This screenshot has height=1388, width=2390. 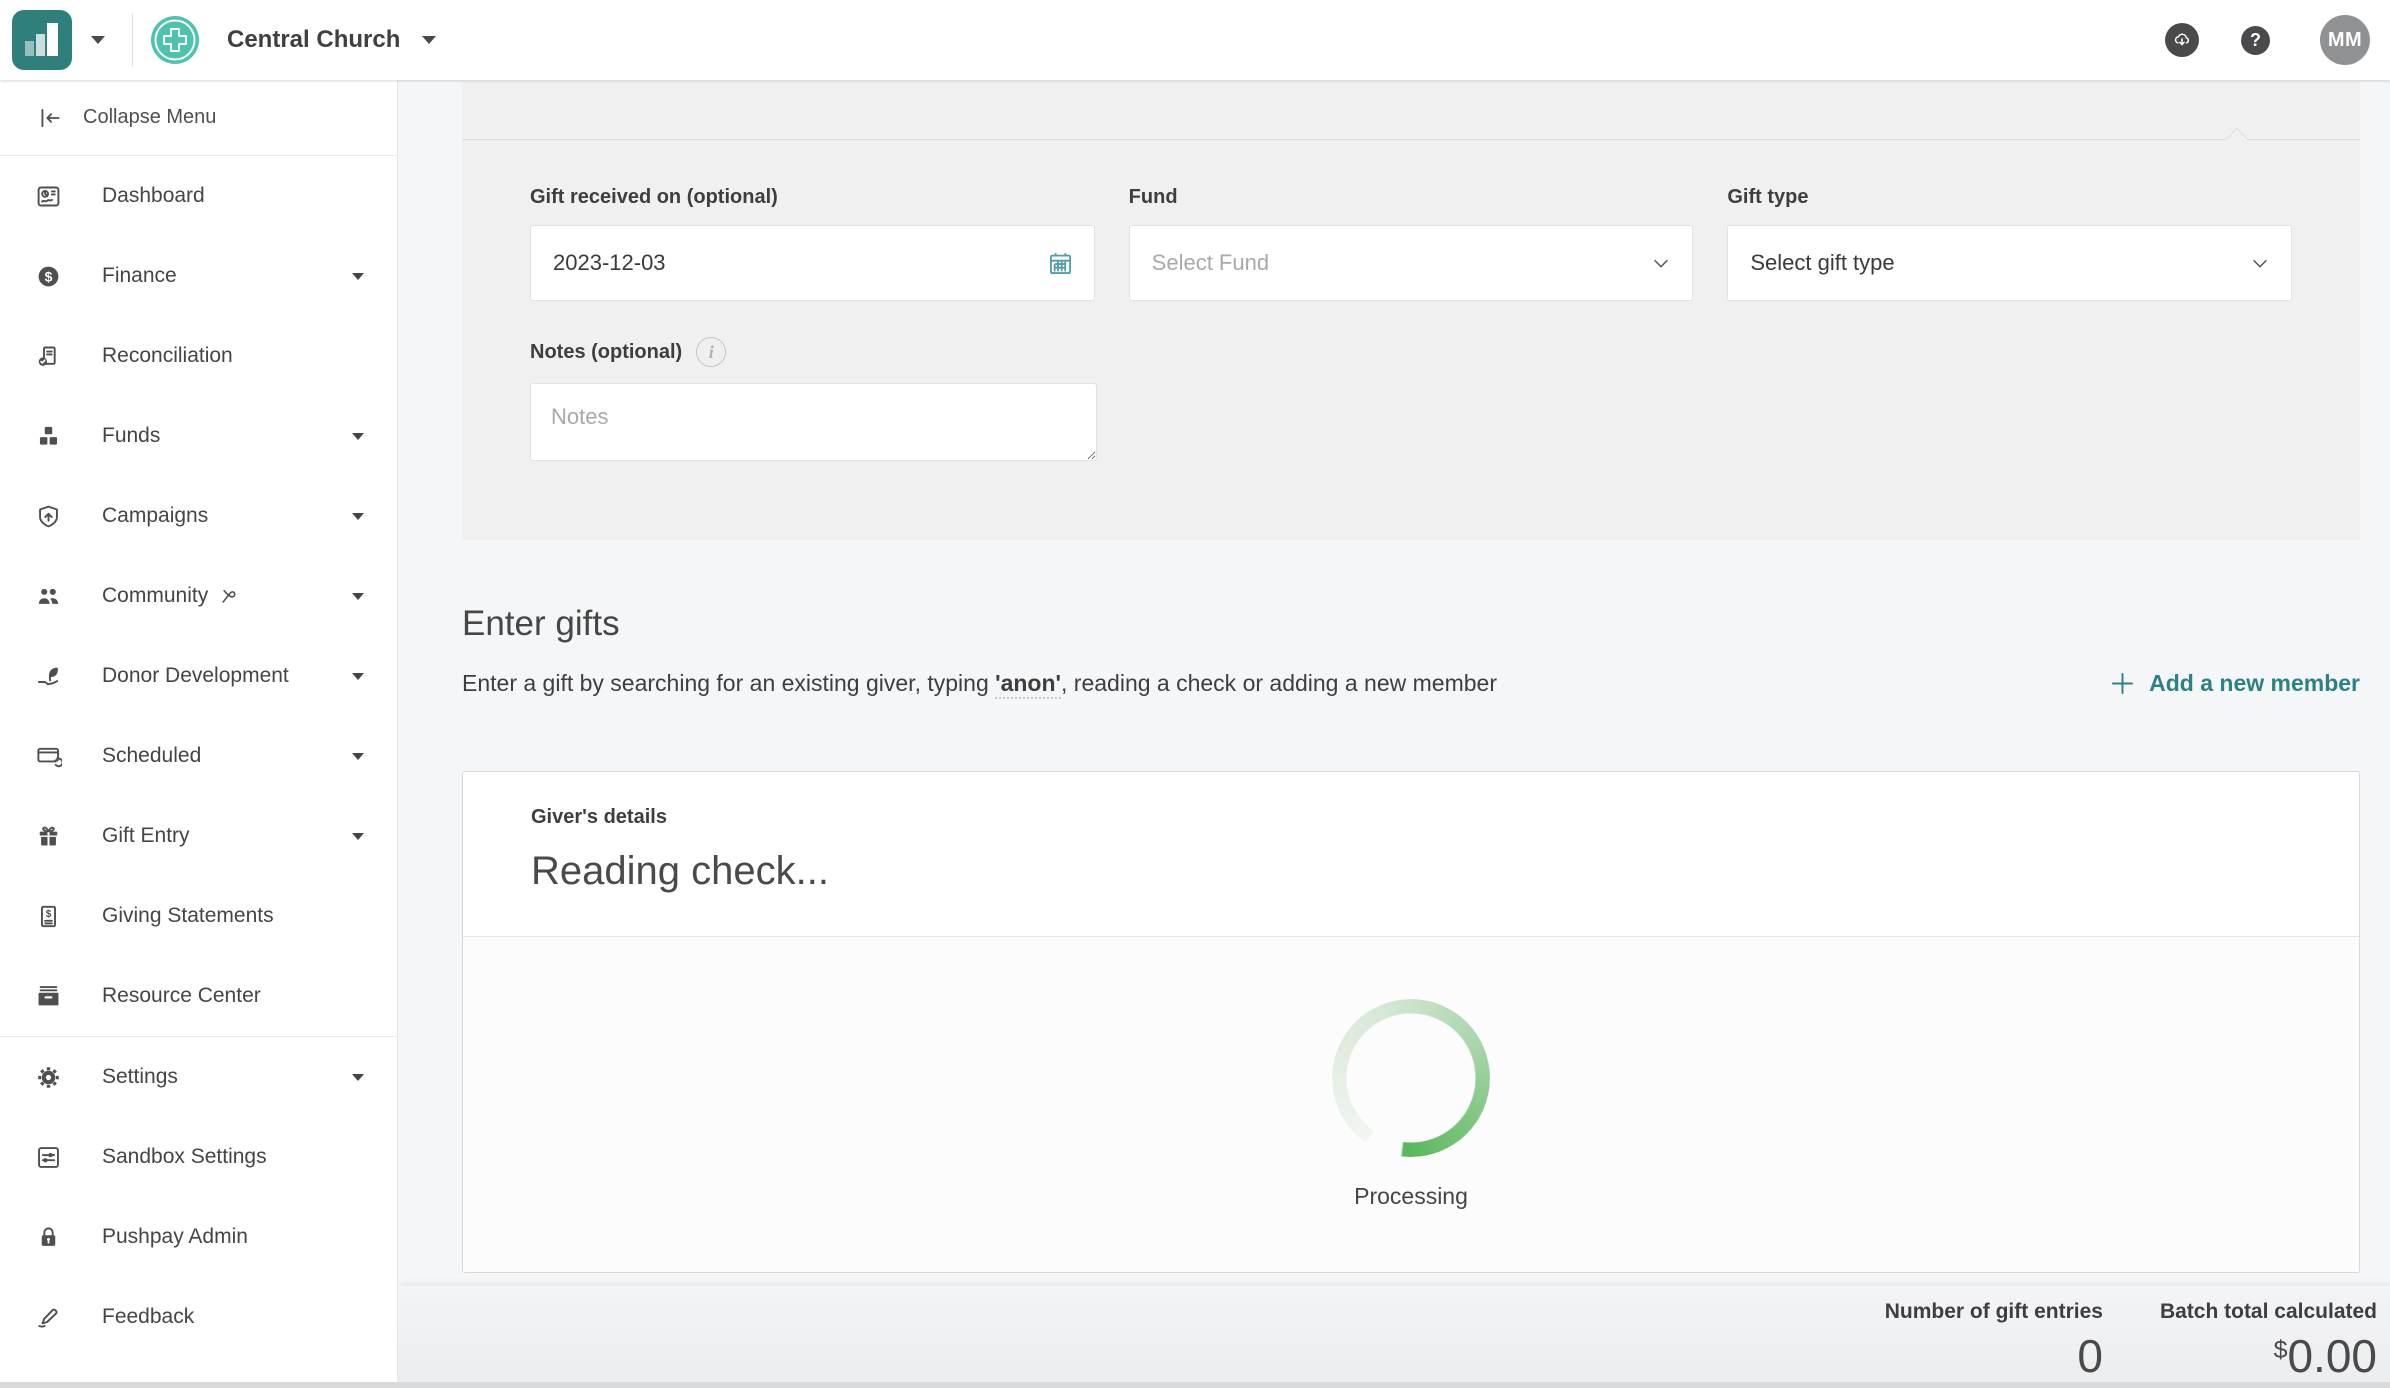 What do you see at coordinates (48, 1077) in the screenshot?
I see `settings-icon` at bounding box center [48, 1077].